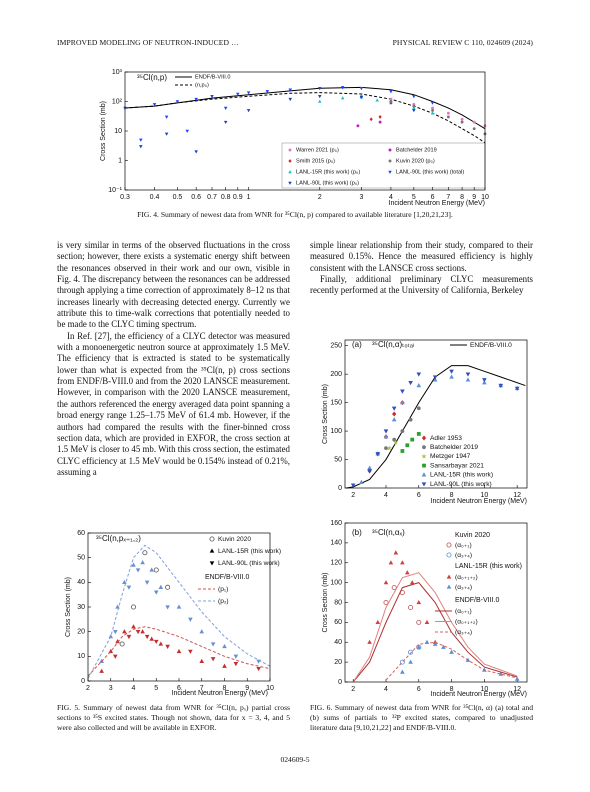 This screenshot has width=590, height=792. What do you see at coordinates (472, 535) in the screenshot?
I see `legend-title: Kuvin 2020` at bounding box center [472, 535].